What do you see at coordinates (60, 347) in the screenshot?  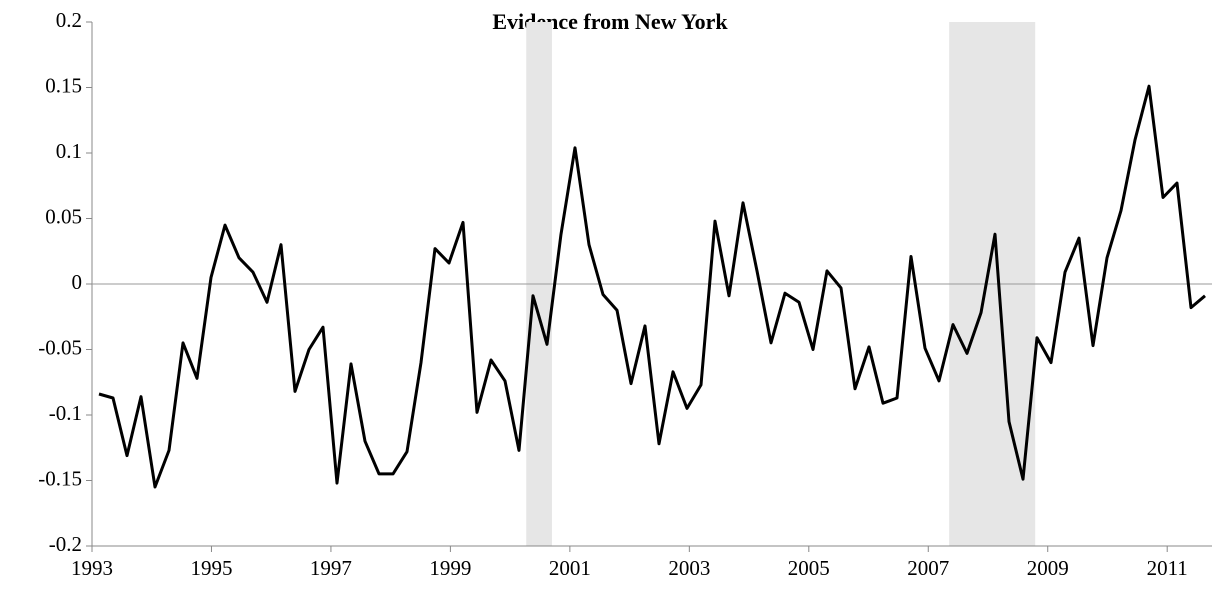 I see `y-tick-label: -0.05` at bounding box center [60, 347].